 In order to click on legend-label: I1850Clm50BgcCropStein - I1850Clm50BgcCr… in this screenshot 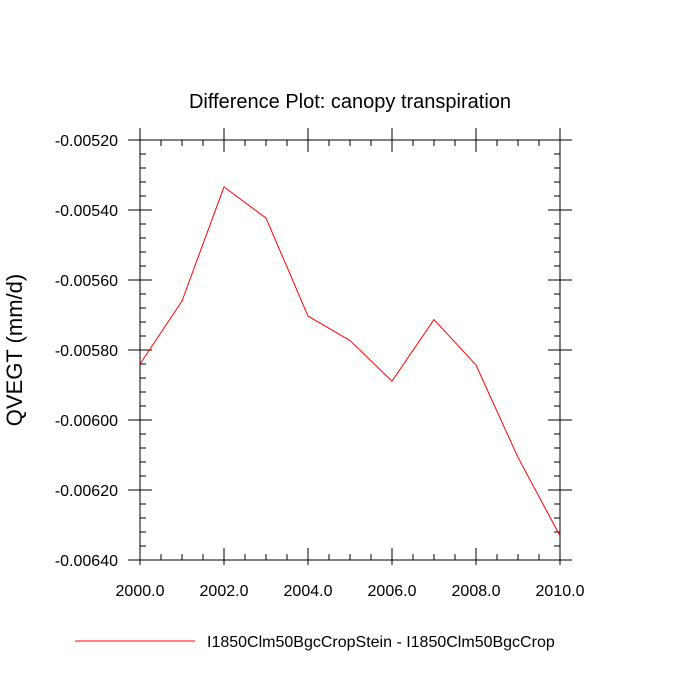, I will do `click(381, 642)`.